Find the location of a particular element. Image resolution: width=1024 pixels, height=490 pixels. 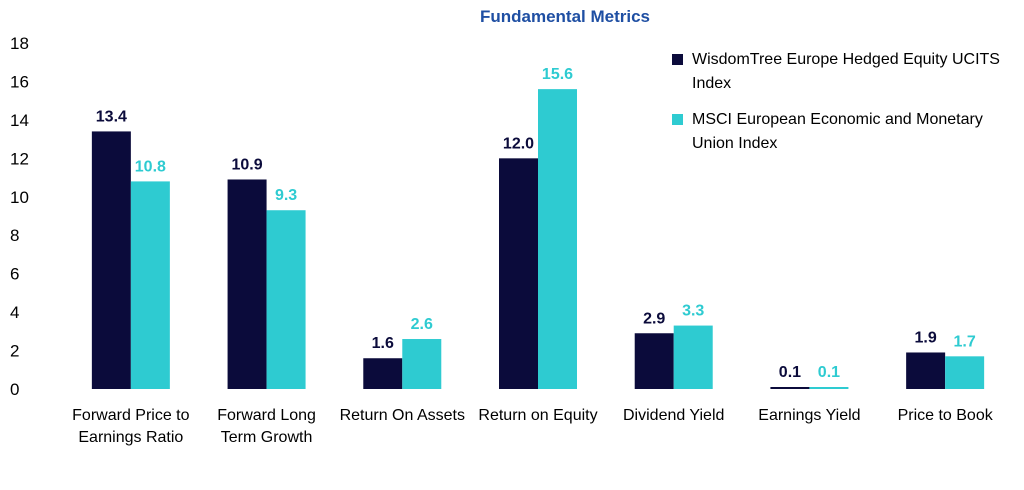

x-tick-label: Forward Long Term Growth is located at coordinates (266, 426).